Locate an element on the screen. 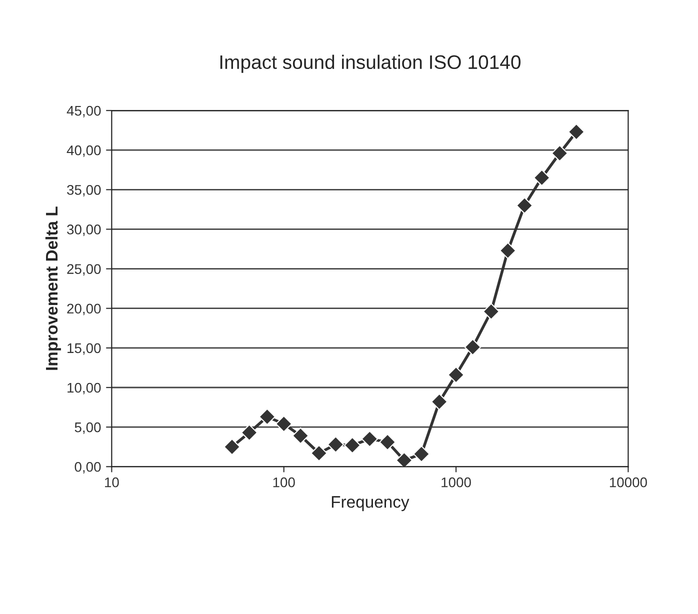 This screenshot has width=698, height=614. y-tick-label: 10,00 is located at coordinates (84, 388).